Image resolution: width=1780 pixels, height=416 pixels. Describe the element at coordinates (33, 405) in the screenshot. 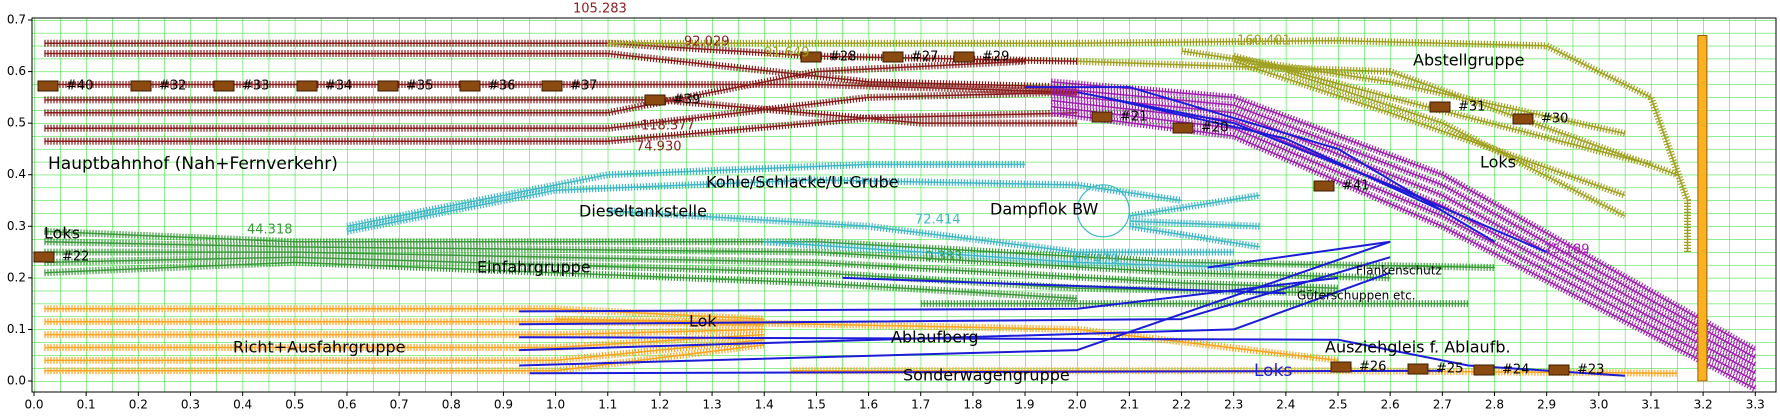

I see `x-tick-label: 0.0` at that location.